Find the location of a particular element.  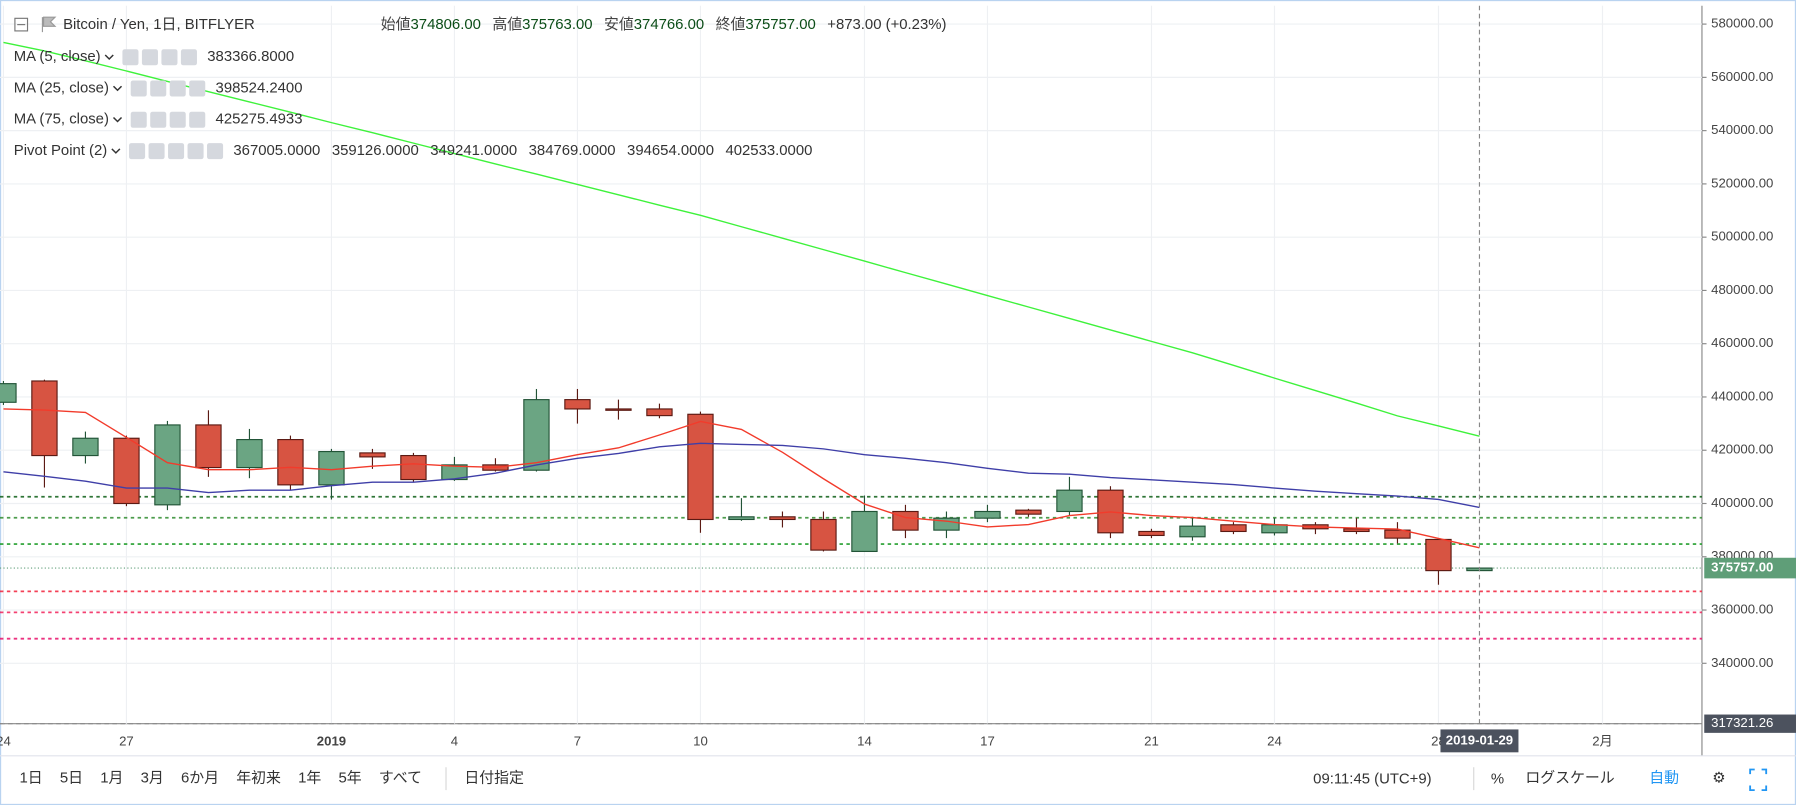

indicator-name: Pivot Point (2) is located at coordinates (61, 151).